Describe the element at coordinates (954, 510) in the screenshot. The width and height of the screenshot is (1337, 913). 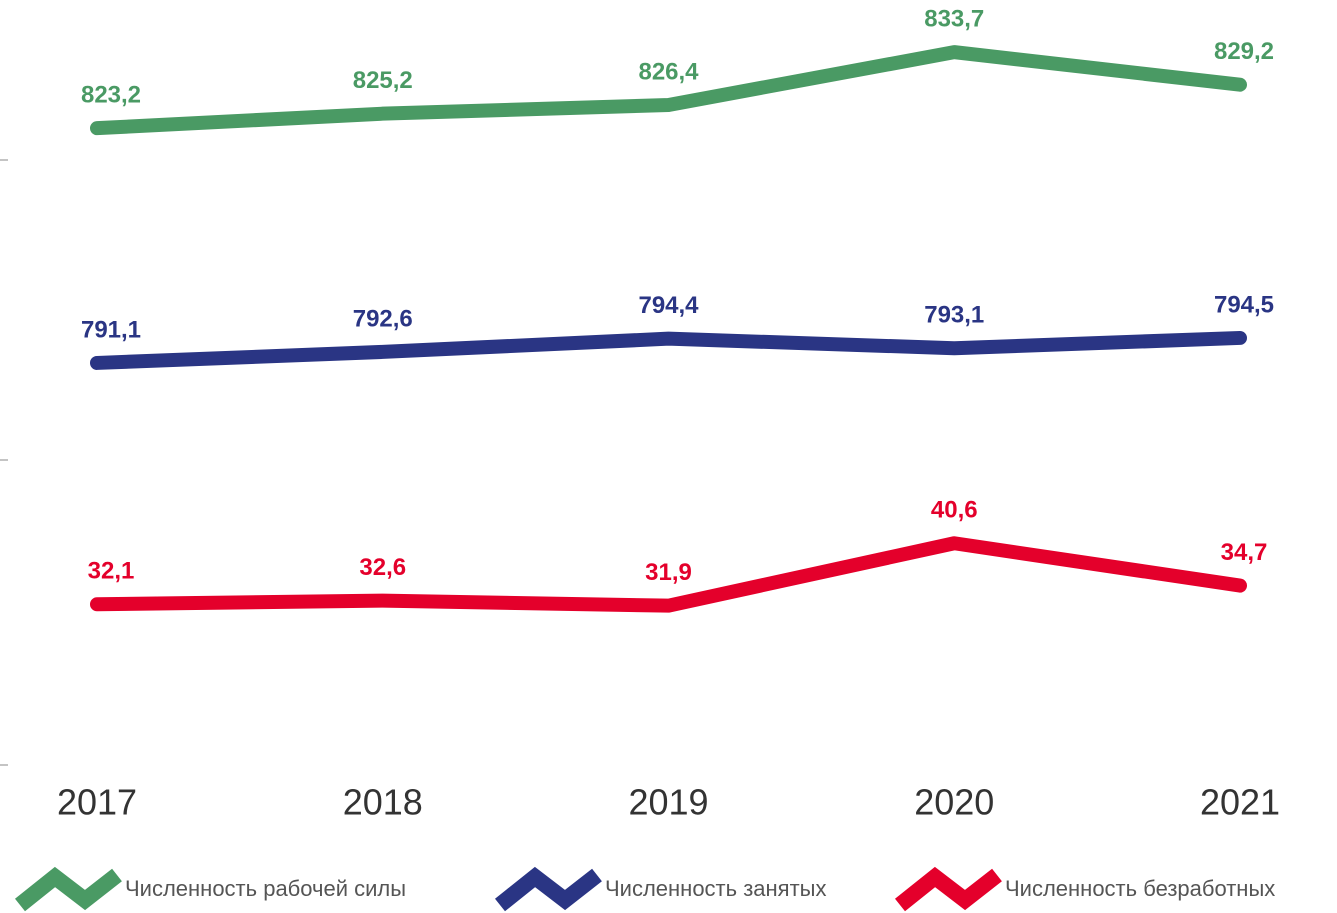
I see `data-label: 40,6` at that location.